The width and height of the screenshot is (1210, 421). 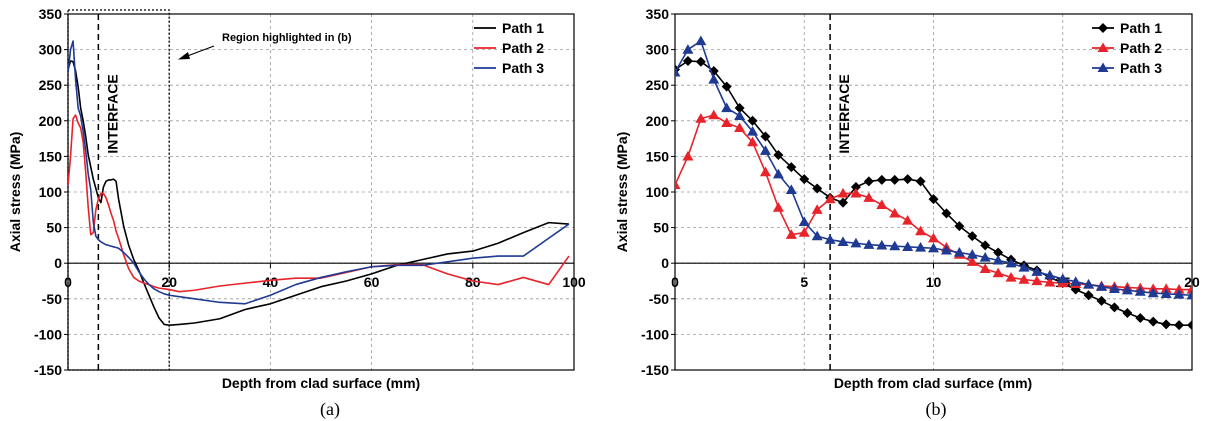 I want to click on legend-label: Path 1, so click(x=523, y=28).